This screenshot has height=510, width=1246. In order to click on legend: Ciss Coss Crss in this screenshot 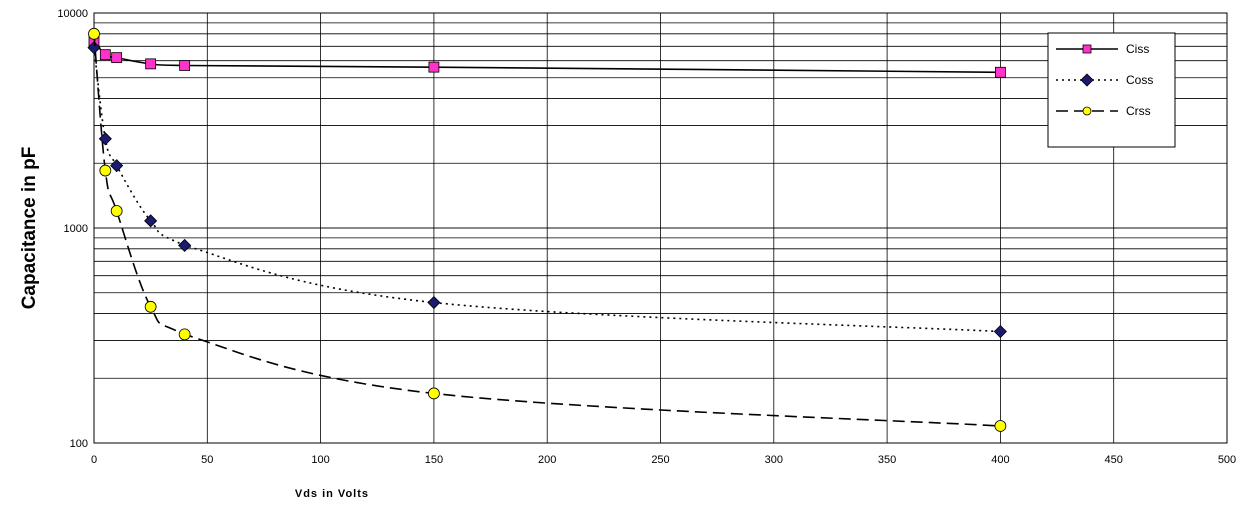, I will do `click(1111, 90)`.